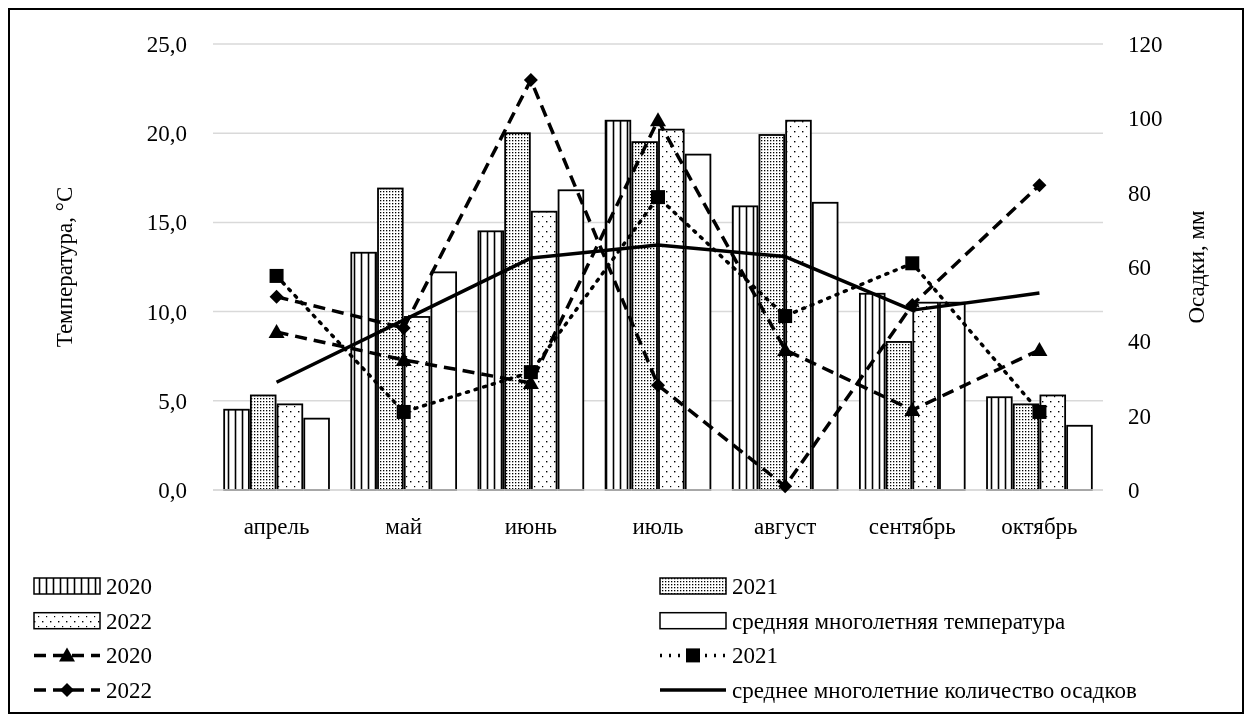  I want to click on y-tick-label: 0,0, so click(172, 490).